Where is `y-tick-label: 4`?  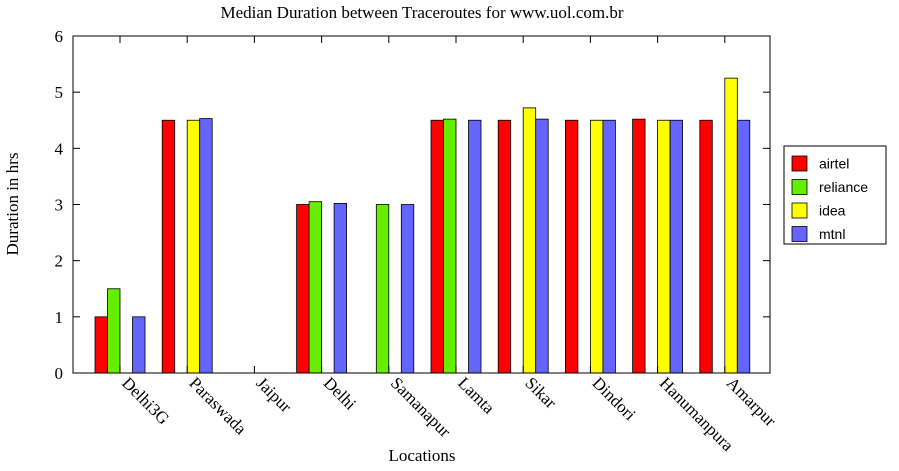
y-tick-label: 4 is located at coordinates (59, 148).